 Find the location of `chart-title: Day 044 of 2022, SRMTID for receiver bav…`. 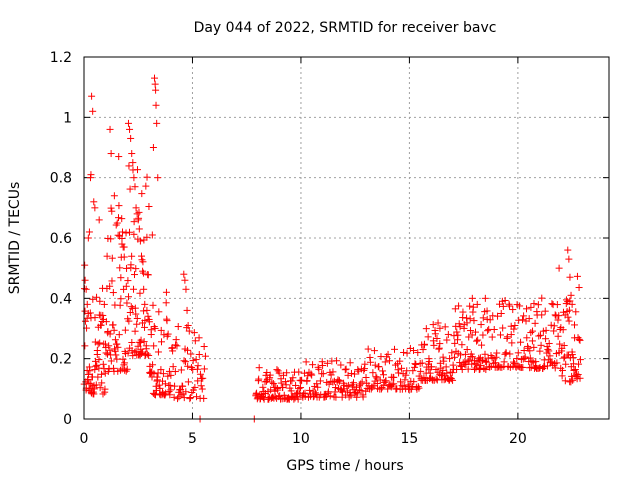

chart-title: Day 044 of 2022, SRMTID for receiver bav… is located at coordinates (345, 28).